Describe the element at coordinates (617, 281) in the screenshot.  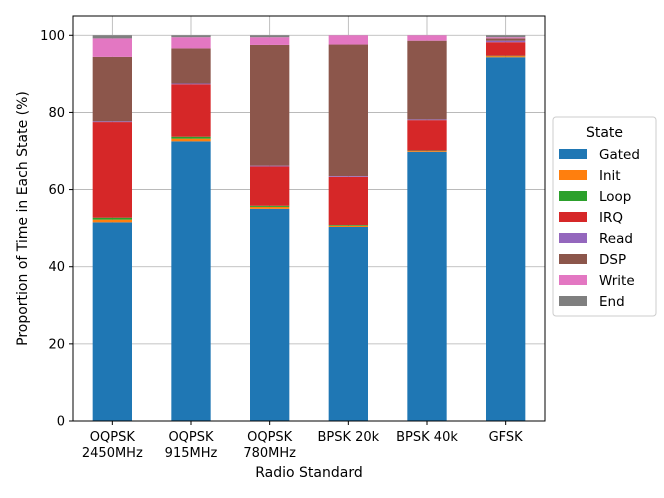
I see `legend-label-write: Write` at that location.